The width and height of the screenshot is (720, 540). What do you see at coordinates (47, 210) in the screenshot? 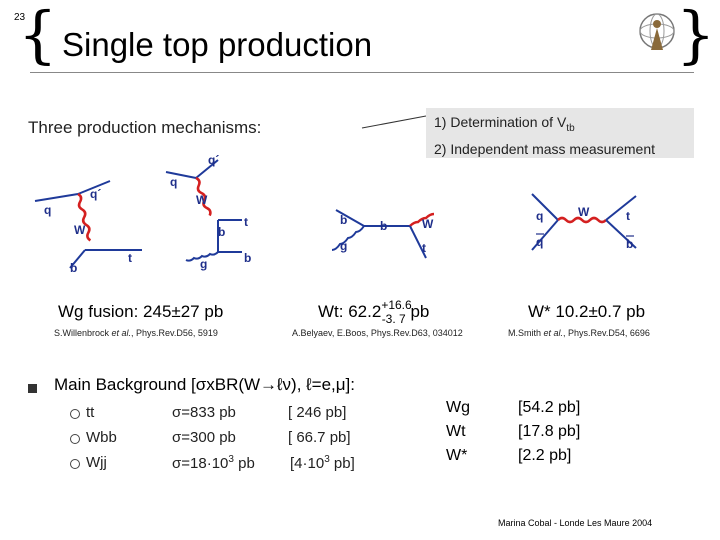
I see `label-q-in: q` at bounding box center [47, 210].